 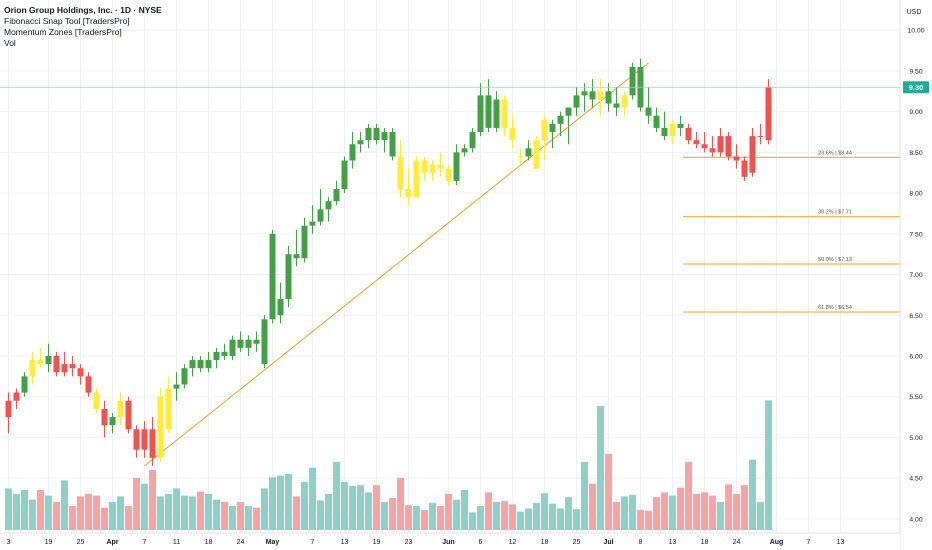 I want to click on time-tick-label: 11, so click(x=176, y=542).